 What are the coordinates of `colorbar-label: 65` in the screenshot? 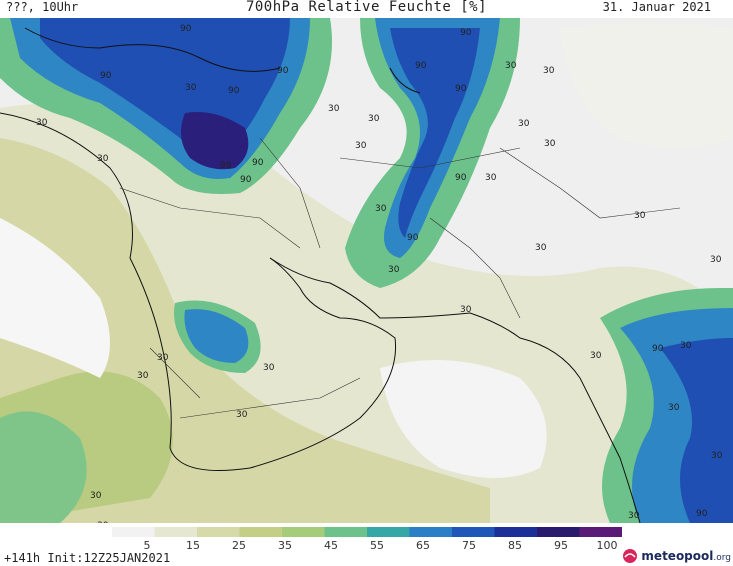 It's located at (423, 545).